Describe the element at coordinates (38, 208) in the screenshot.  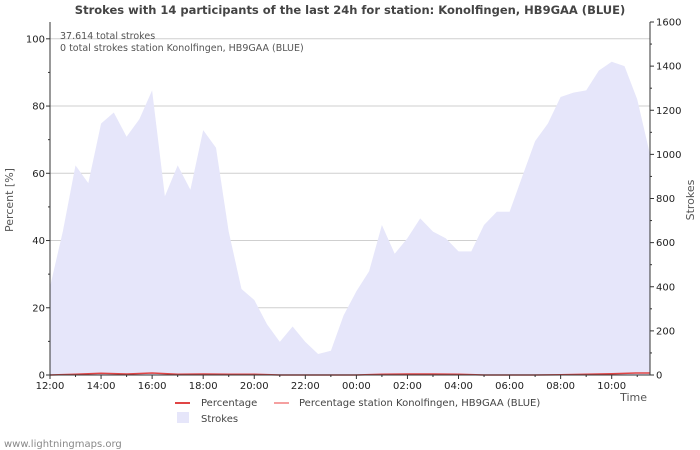
I see `left-axis-ticks: 0 20 40 60 80 100` at that location.